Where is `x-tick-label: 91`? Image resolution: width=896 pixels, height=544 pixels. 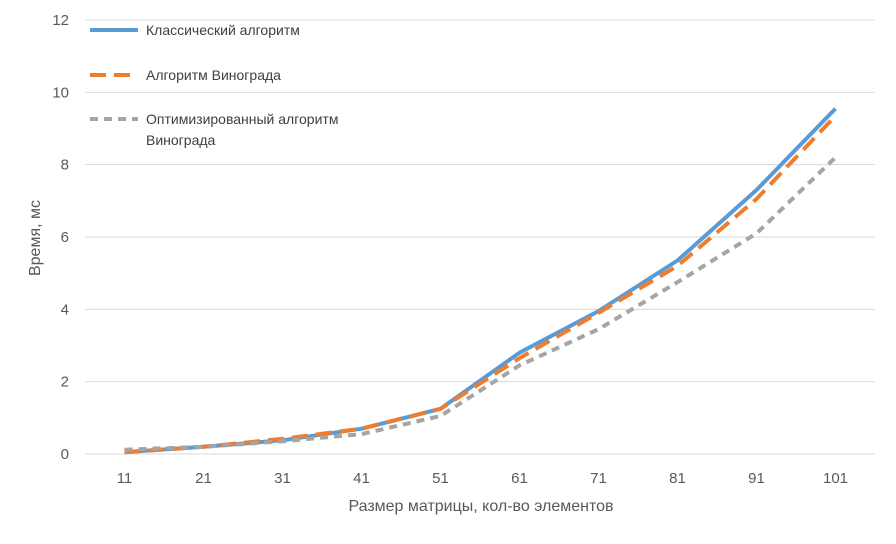
x-tick-label: 91 is located at coordinates (756, 478).